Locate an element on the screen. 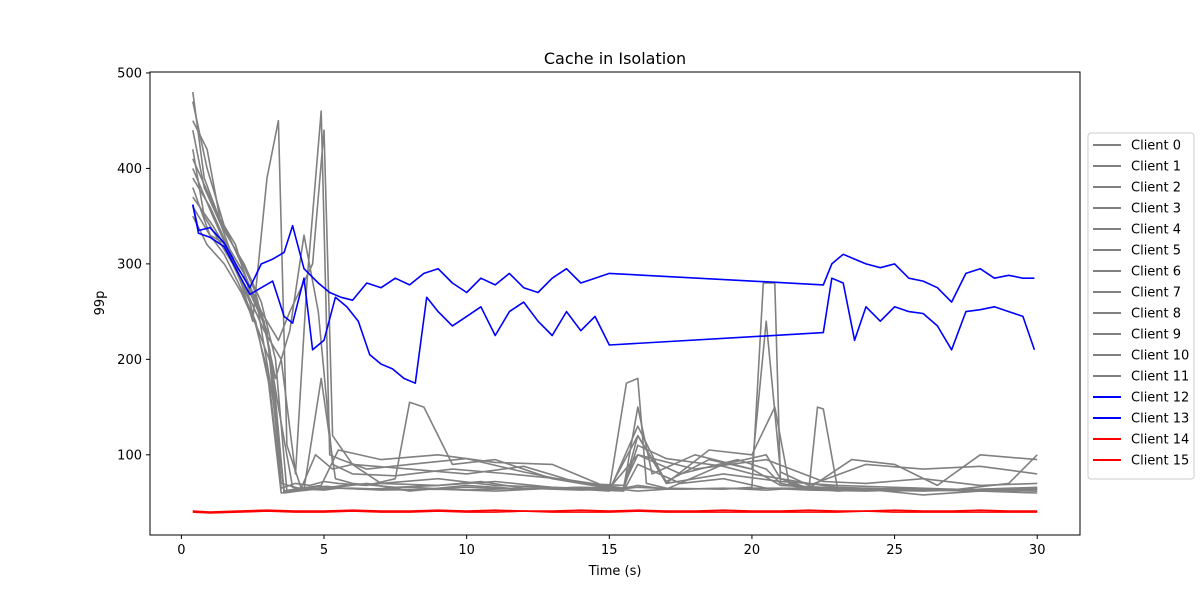  legend-label-client-11: Client 11 is located at coordinates (1160, 377).